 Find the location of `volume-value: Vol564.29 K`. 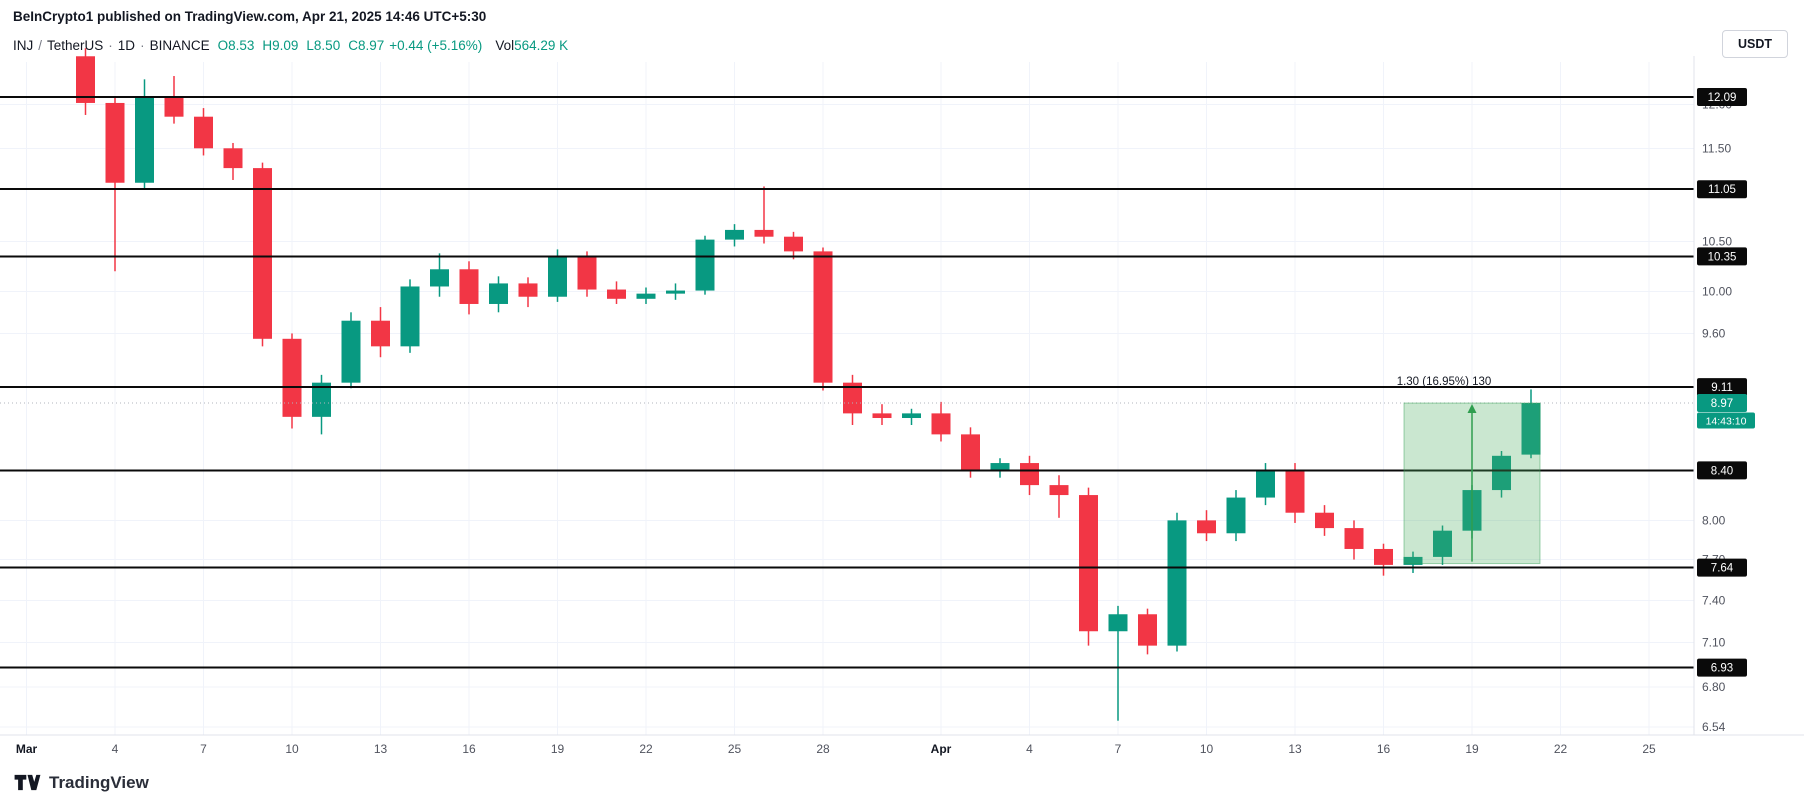

volume-value: Vol564.29 K is located at coordinates (532, 45).